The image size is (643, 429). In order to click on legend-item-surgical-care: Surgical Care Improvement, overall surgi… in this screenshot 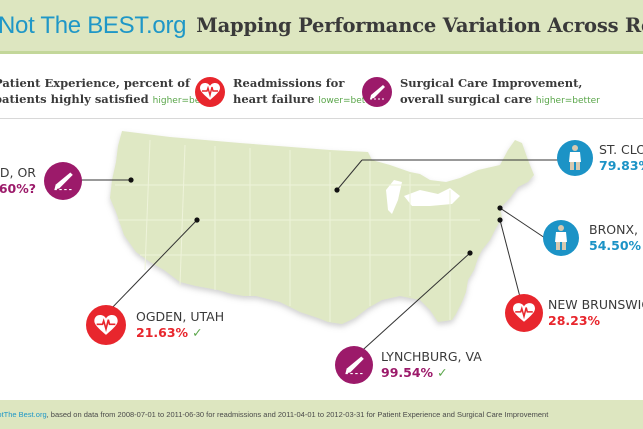, I will do `click(481, 92)`.